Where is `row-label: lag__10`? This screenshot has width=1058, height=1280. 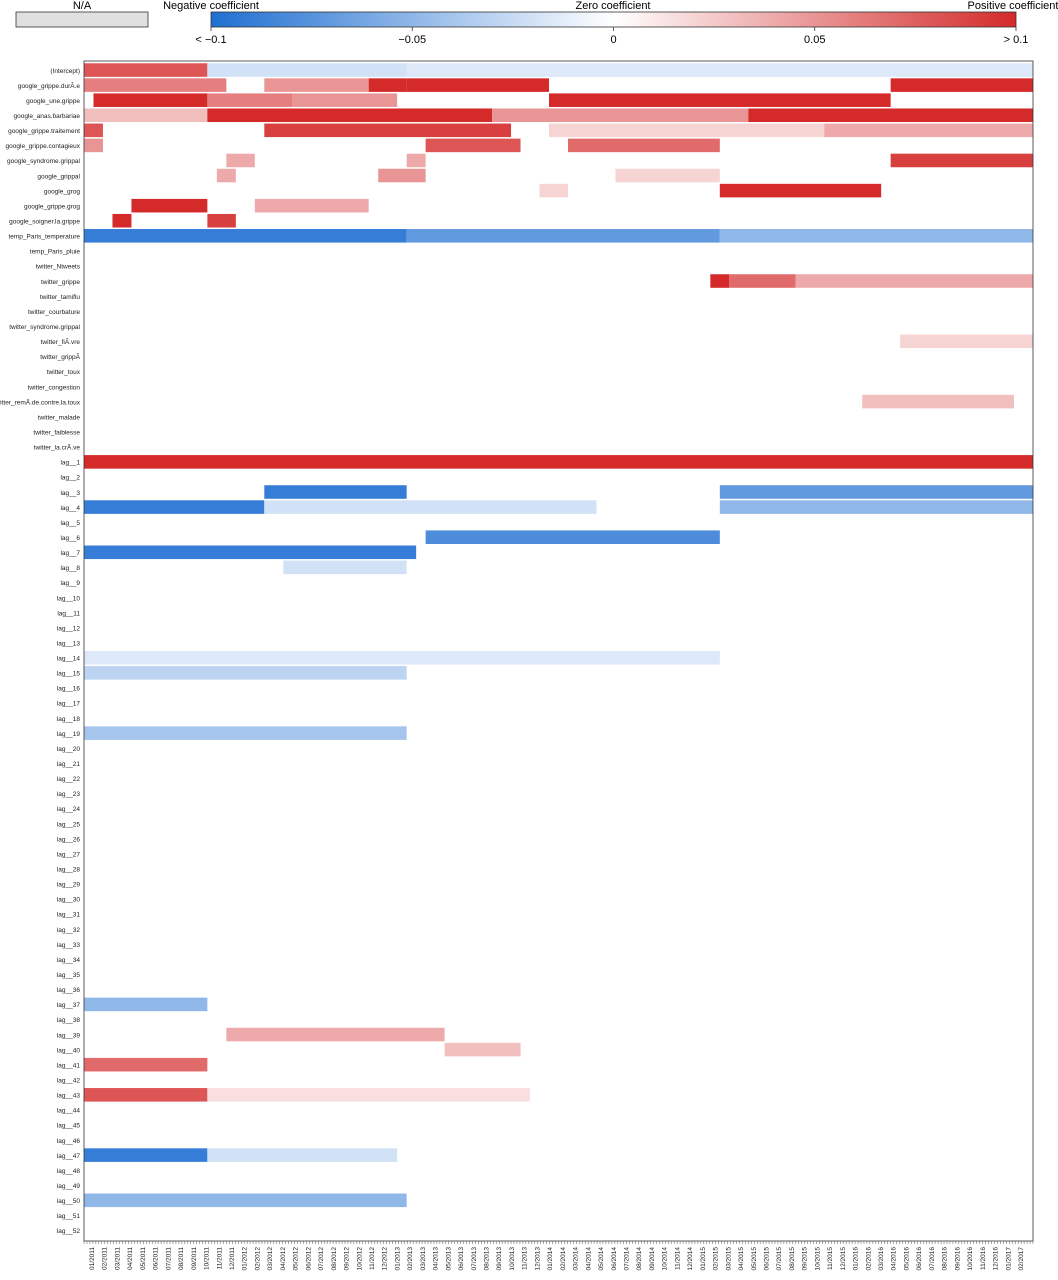 row-label: lag__10 is located at coordinates (69, 598).